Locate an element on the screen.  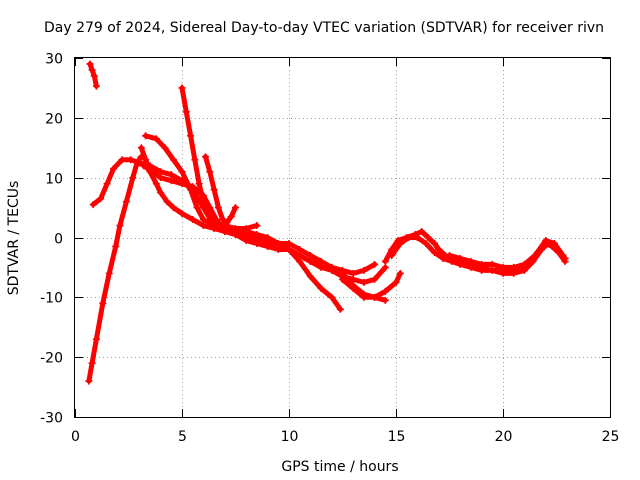
x-tick-label: 0 is located at coordinates (75, 437).